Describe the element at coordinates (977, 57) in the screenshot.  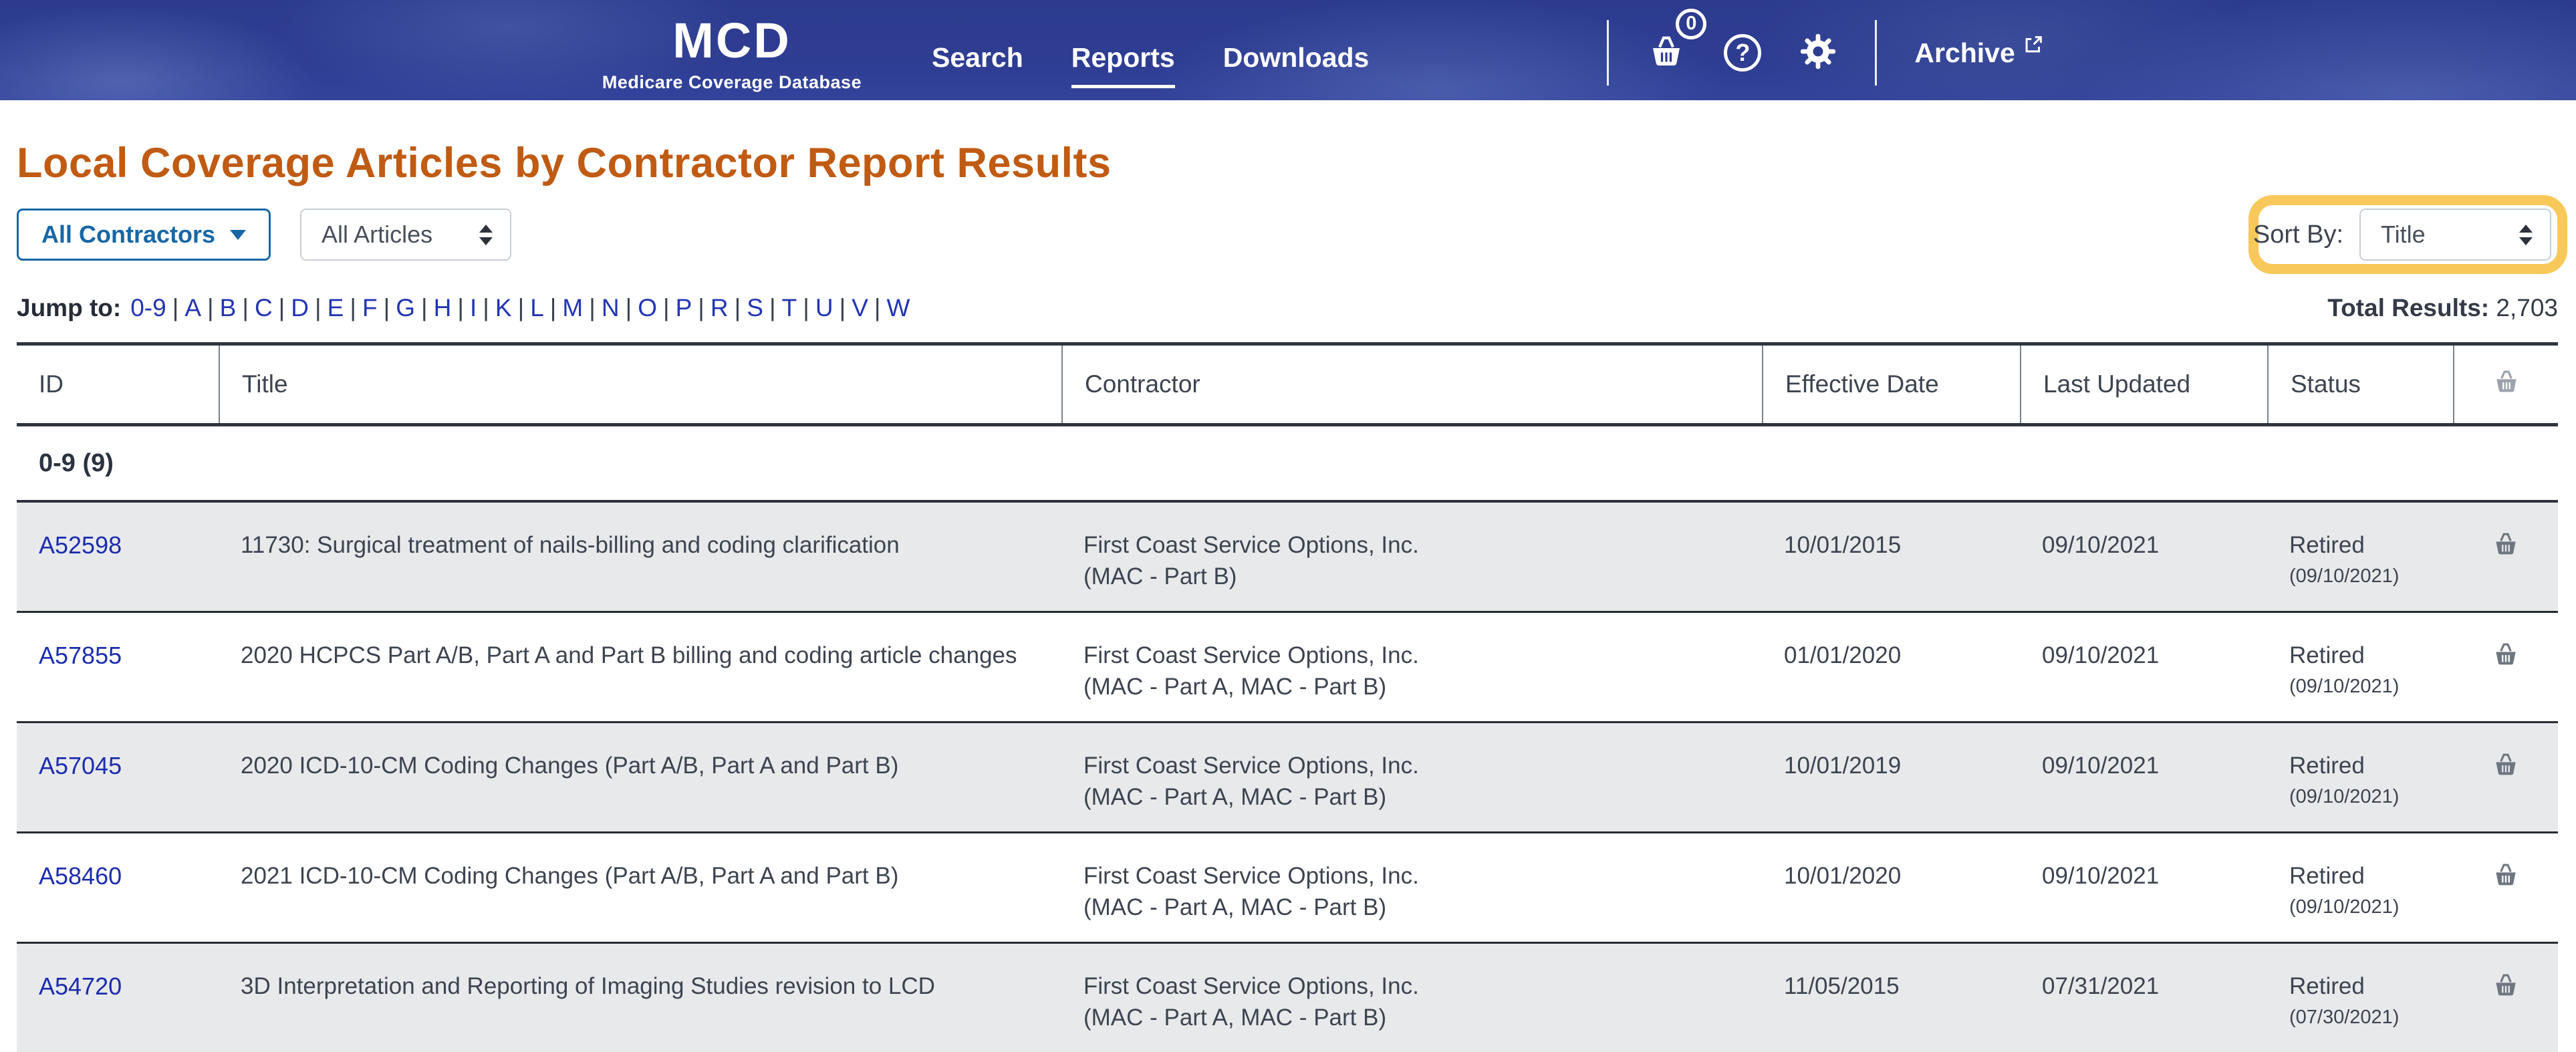
I see `nav-item-search: Search` at that location.